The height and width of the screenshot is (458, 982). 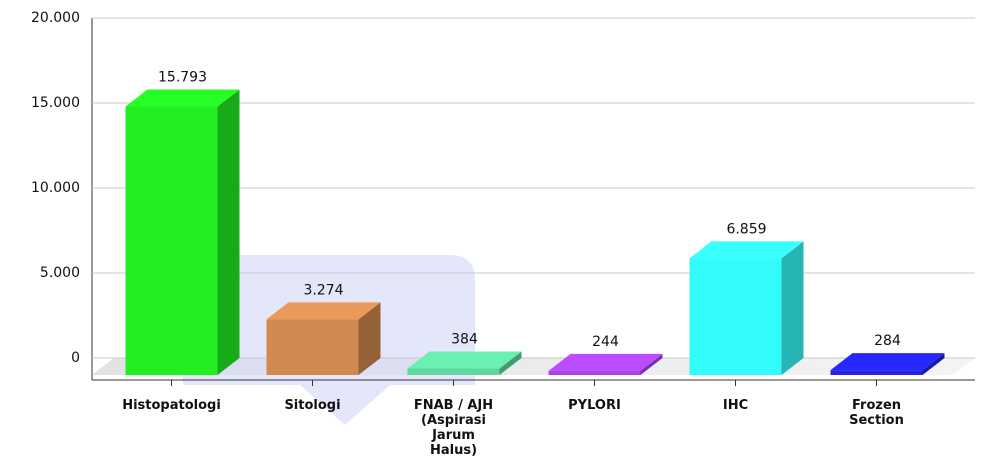 I want to click on value-label: 384, so click(x=464, y=339).